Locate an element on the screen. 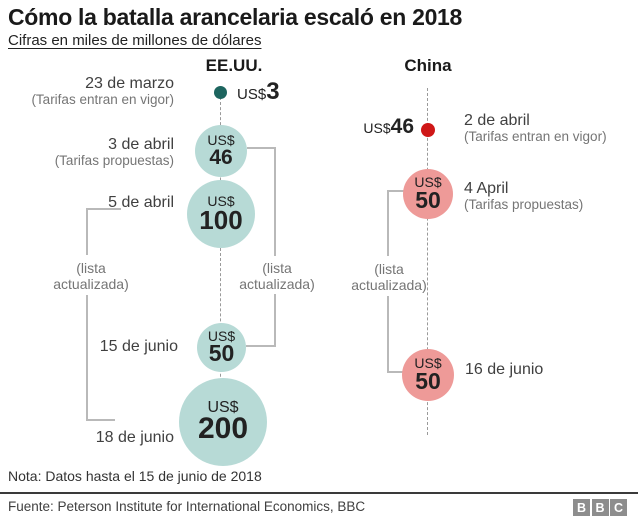 The image size is (638, 520). footer-divider is located at coordinates (319, 493).